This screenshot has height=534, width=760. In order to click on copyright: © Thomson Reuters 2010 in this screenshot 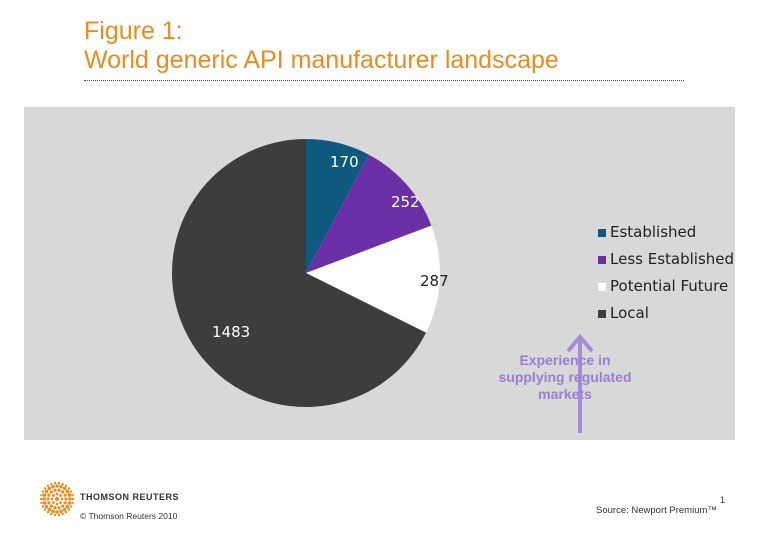, I will do `click(129, 516)`.